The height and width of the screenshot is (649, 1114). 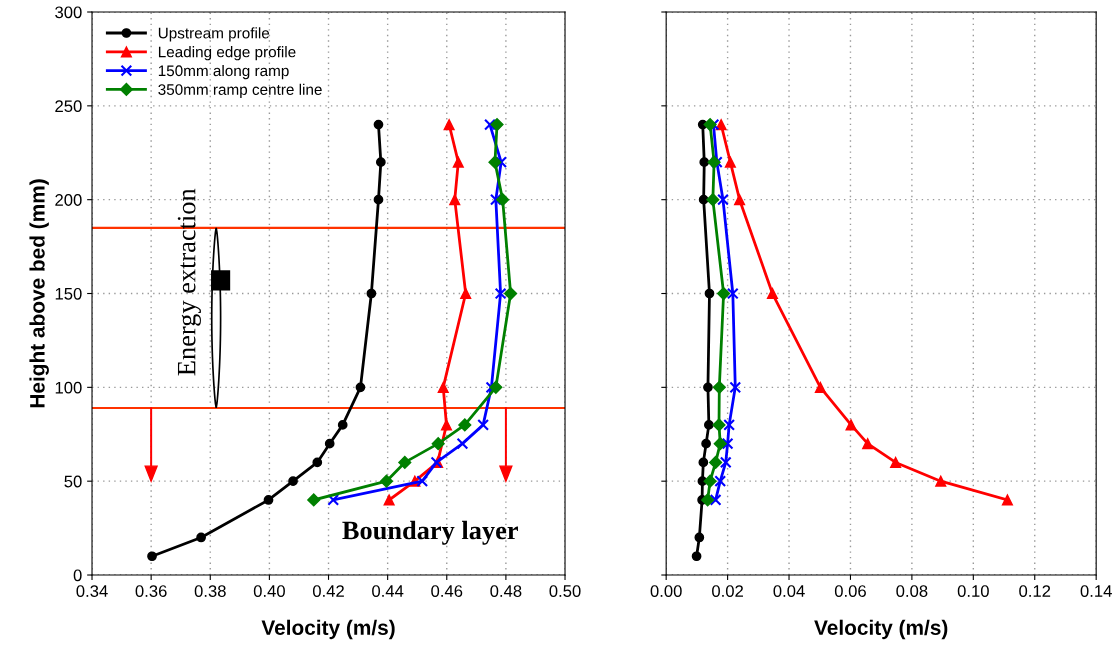 I want to click on x-tick-label: 0.40, so click(x=269, y=591).